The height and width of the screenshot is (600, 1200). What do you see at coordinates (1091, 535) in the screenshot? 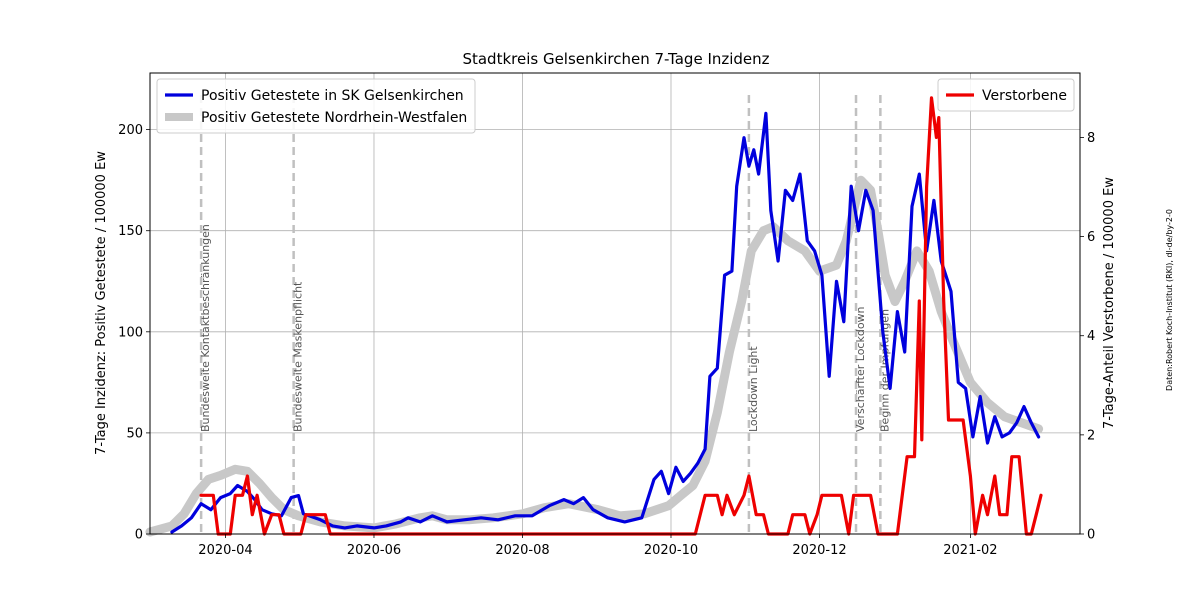
I see `y-right-tick-label: 0` at bounding box center [1091, 535].